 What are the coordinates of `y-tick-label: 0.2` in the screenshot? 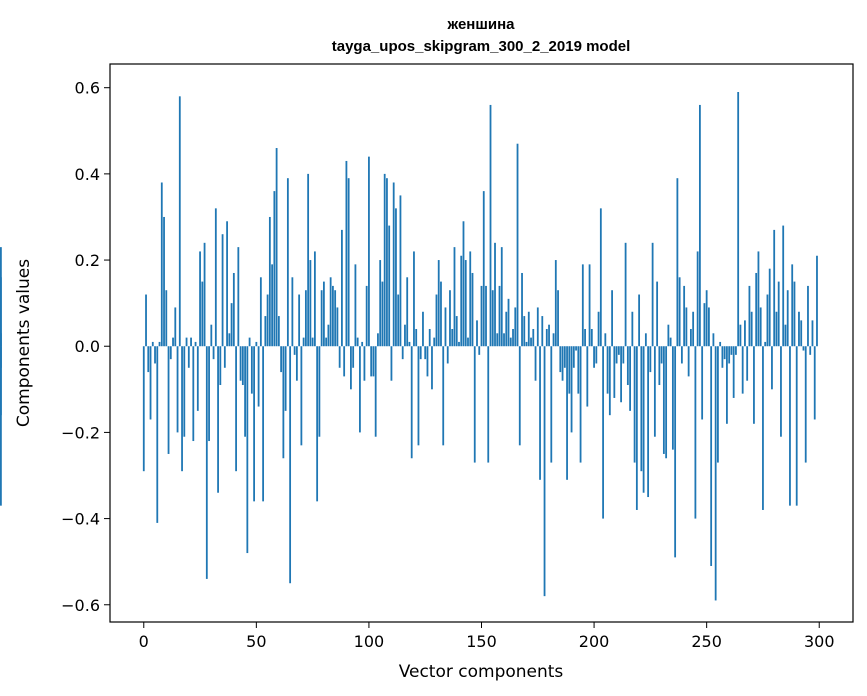 It's located at (87, 260).